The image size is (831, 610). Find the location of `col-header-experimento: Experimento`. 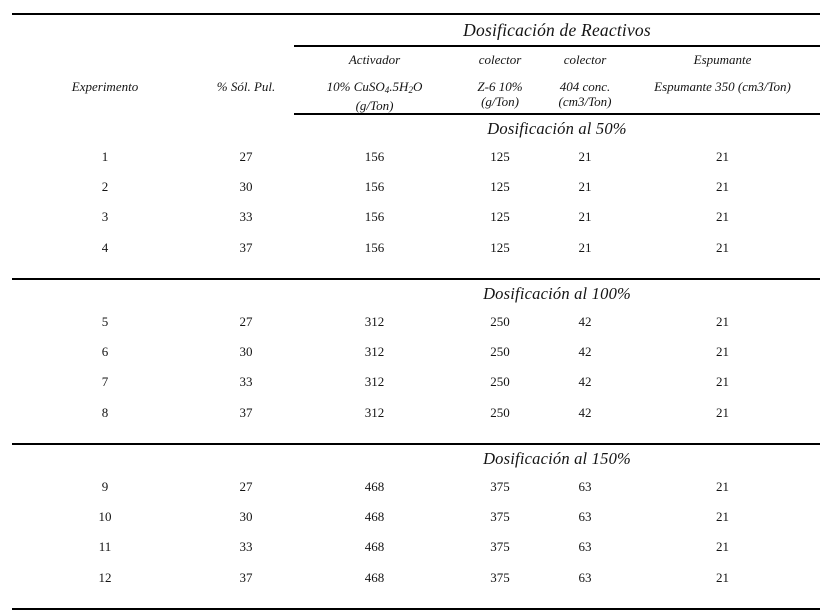

col-header-experimento: Experimento is located at coordinates (105, 86).